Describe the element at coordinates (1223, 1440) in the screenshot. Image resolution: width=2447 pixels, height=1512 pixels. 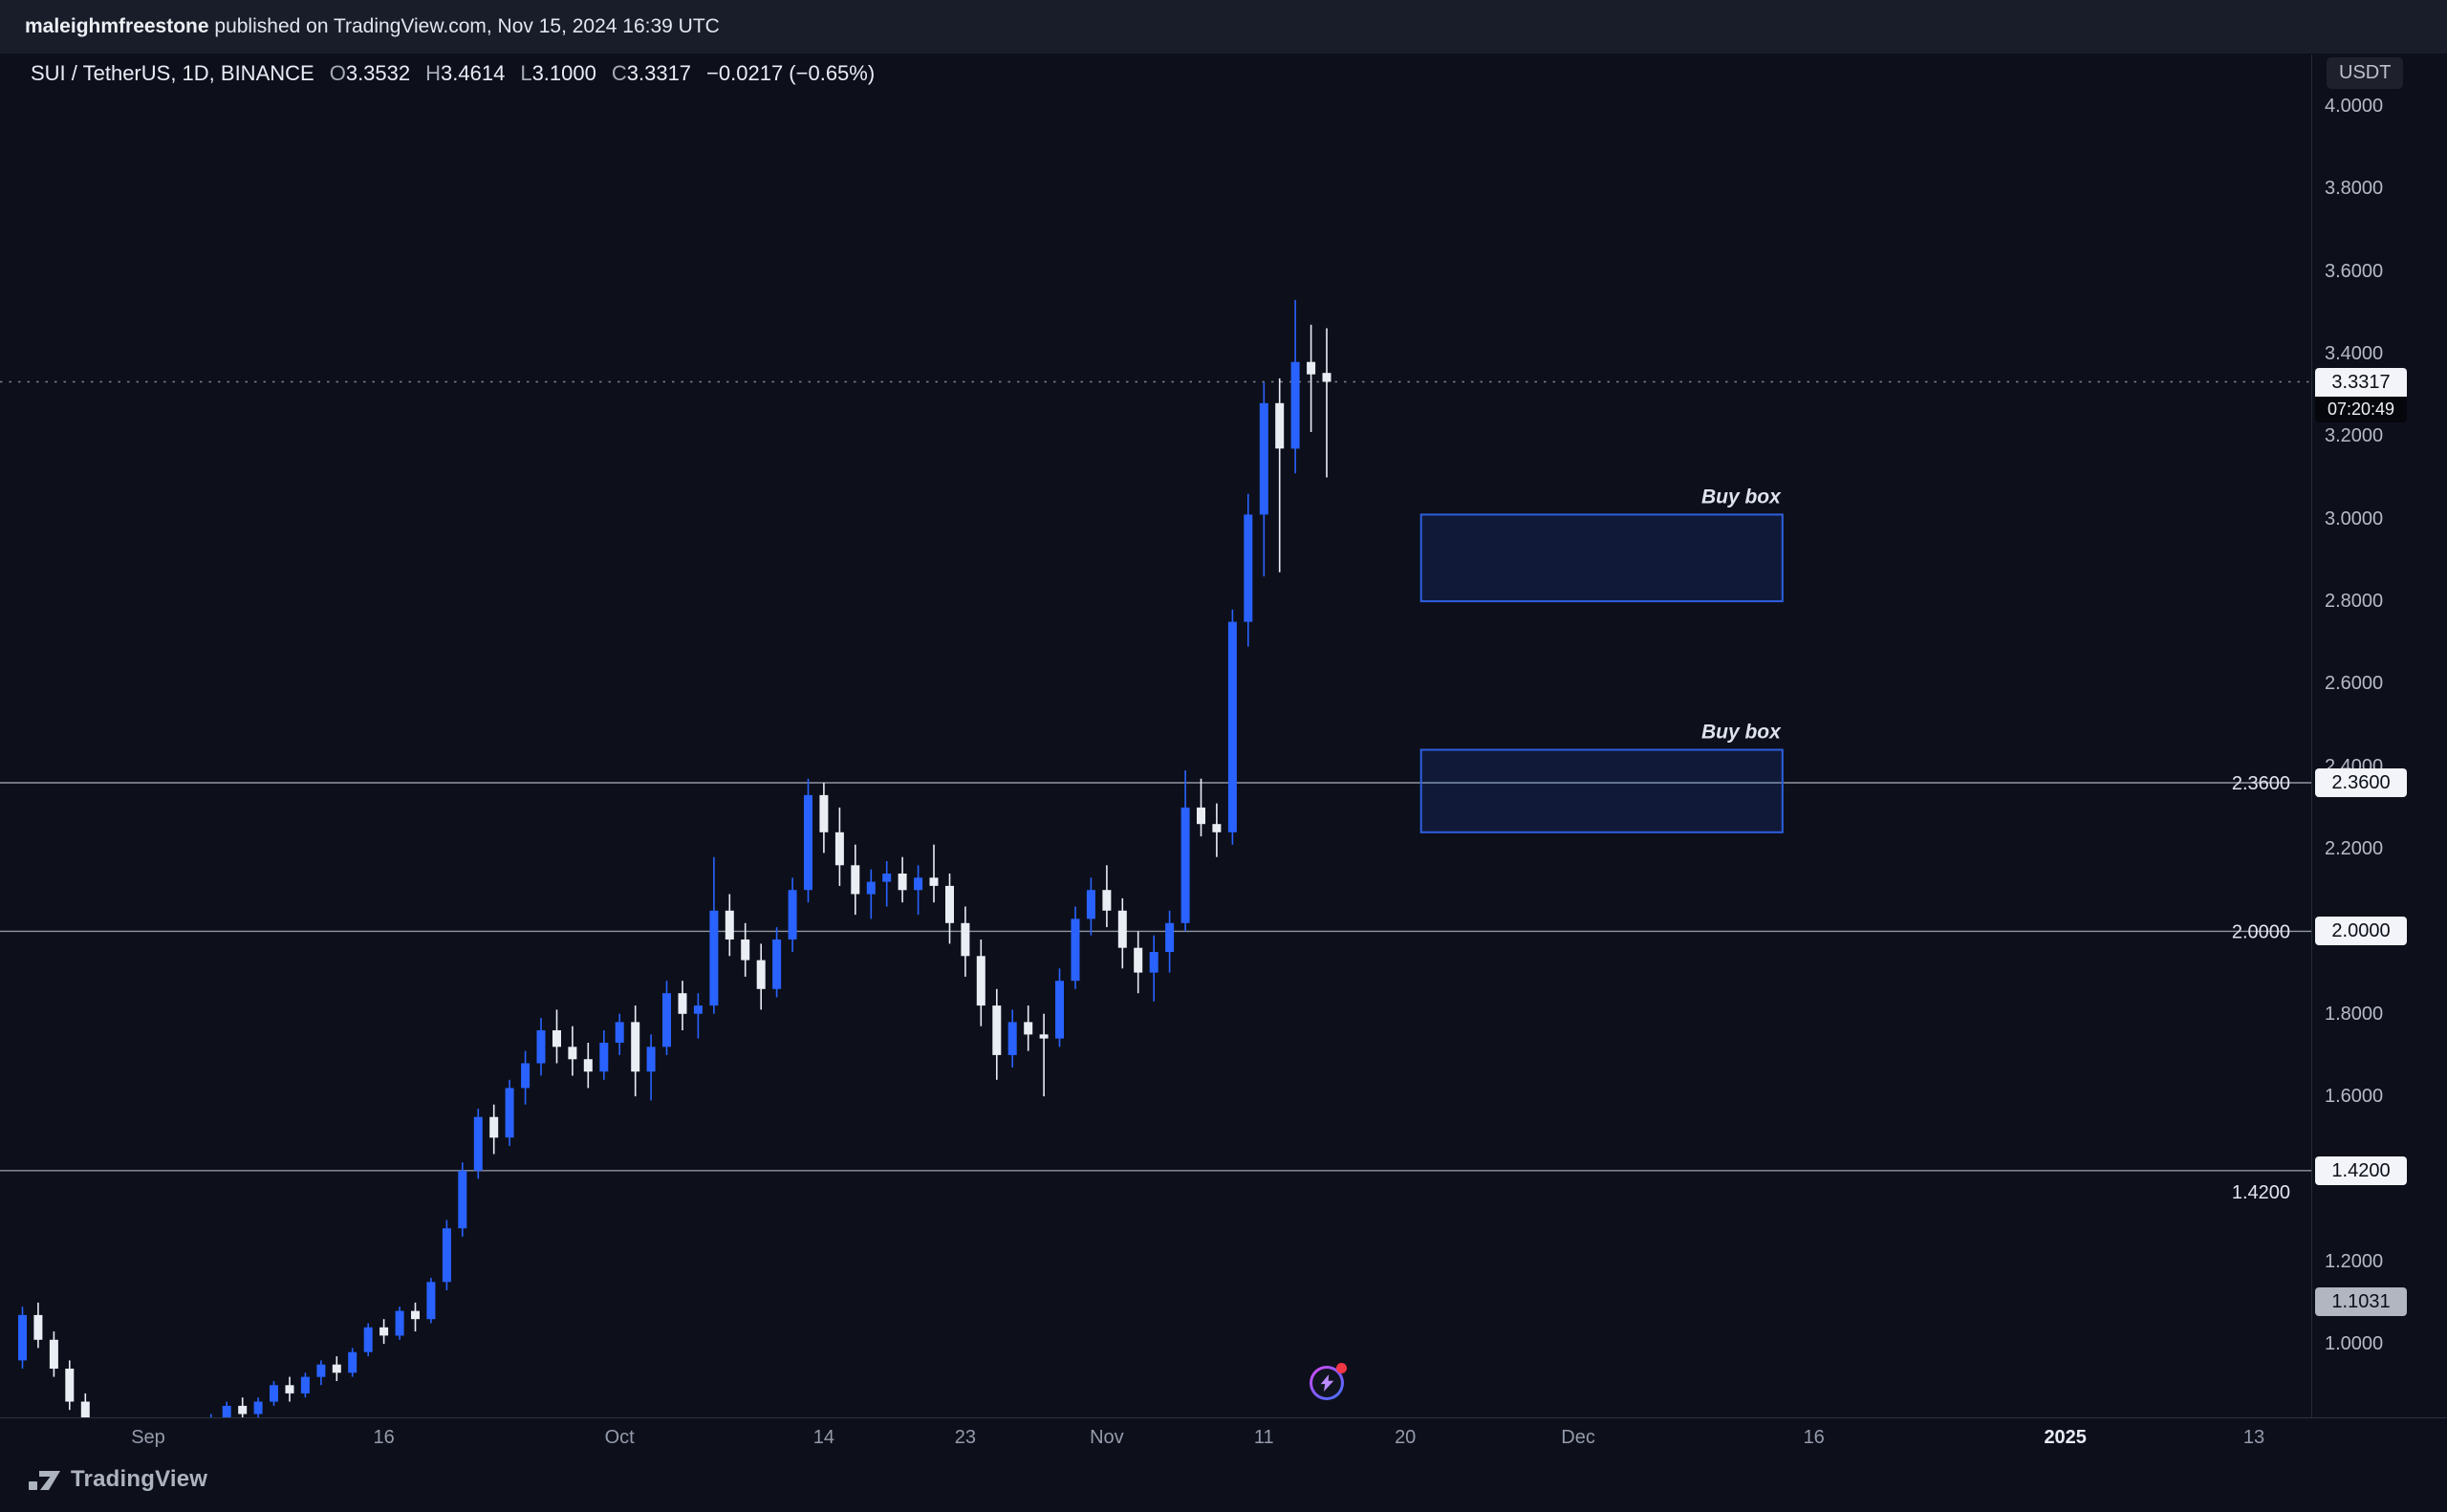
I see `time-axis: Sep 16 Oct 14 23 Nov 11 20 Dec 16 2025 13` at that location.